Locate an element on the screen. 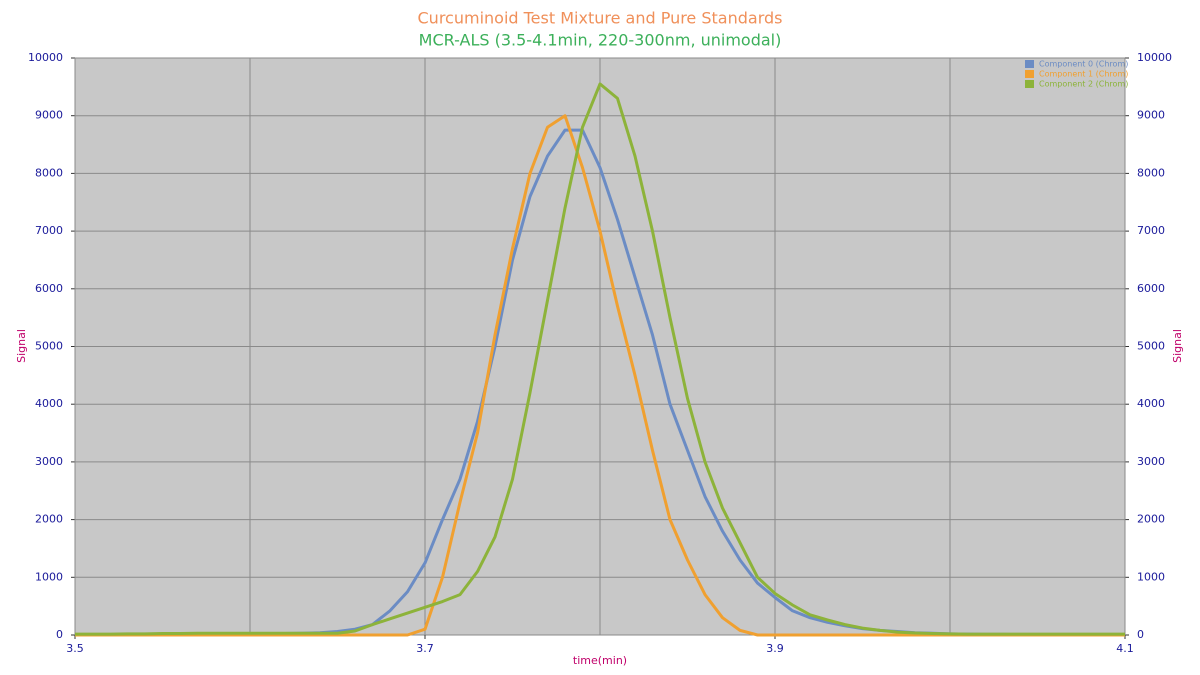 The height and width of the screenshot is (675, 1200). y2-tick-label: 10000 is located at coordinates (1154, 57).